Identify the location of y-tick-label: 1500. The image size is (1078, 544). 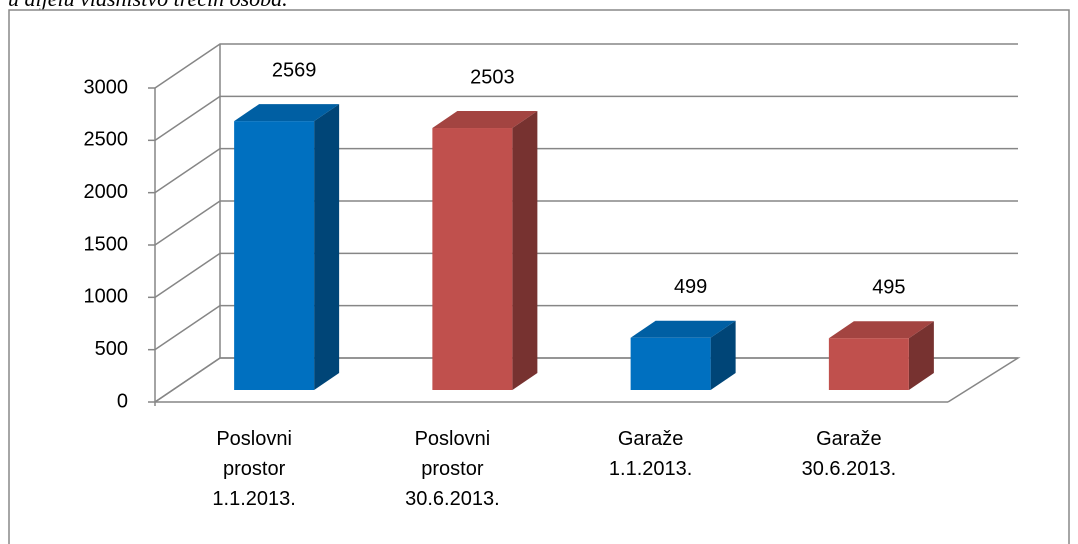
(106, 244).